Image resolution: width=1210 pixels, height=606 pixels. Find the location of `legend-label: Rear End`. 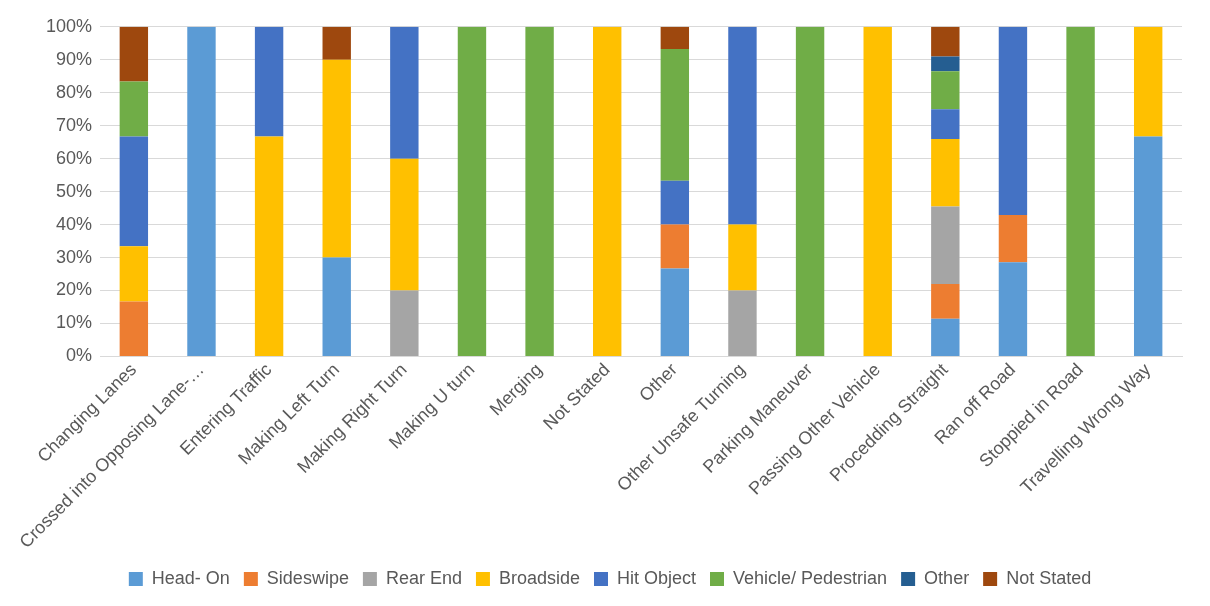

legend-label: Rear End is located at coordinates (423, 577).